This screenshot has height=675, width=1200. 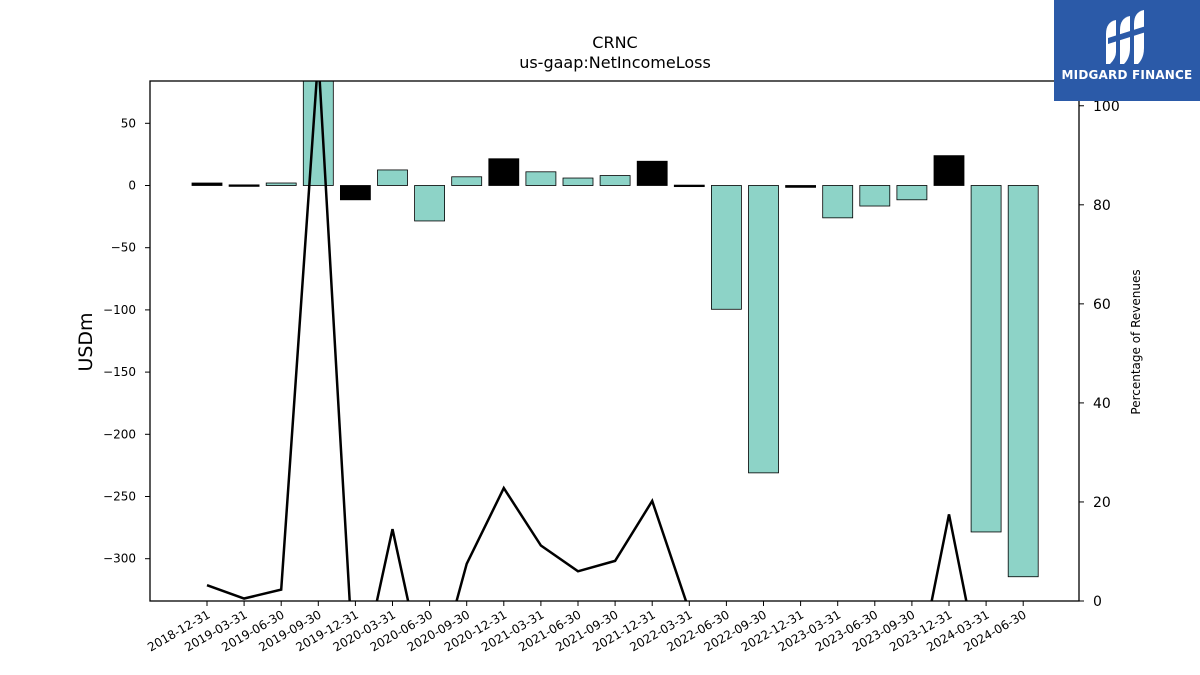 I want to click on y-tick-label: −250, so click(x=119, y=497).